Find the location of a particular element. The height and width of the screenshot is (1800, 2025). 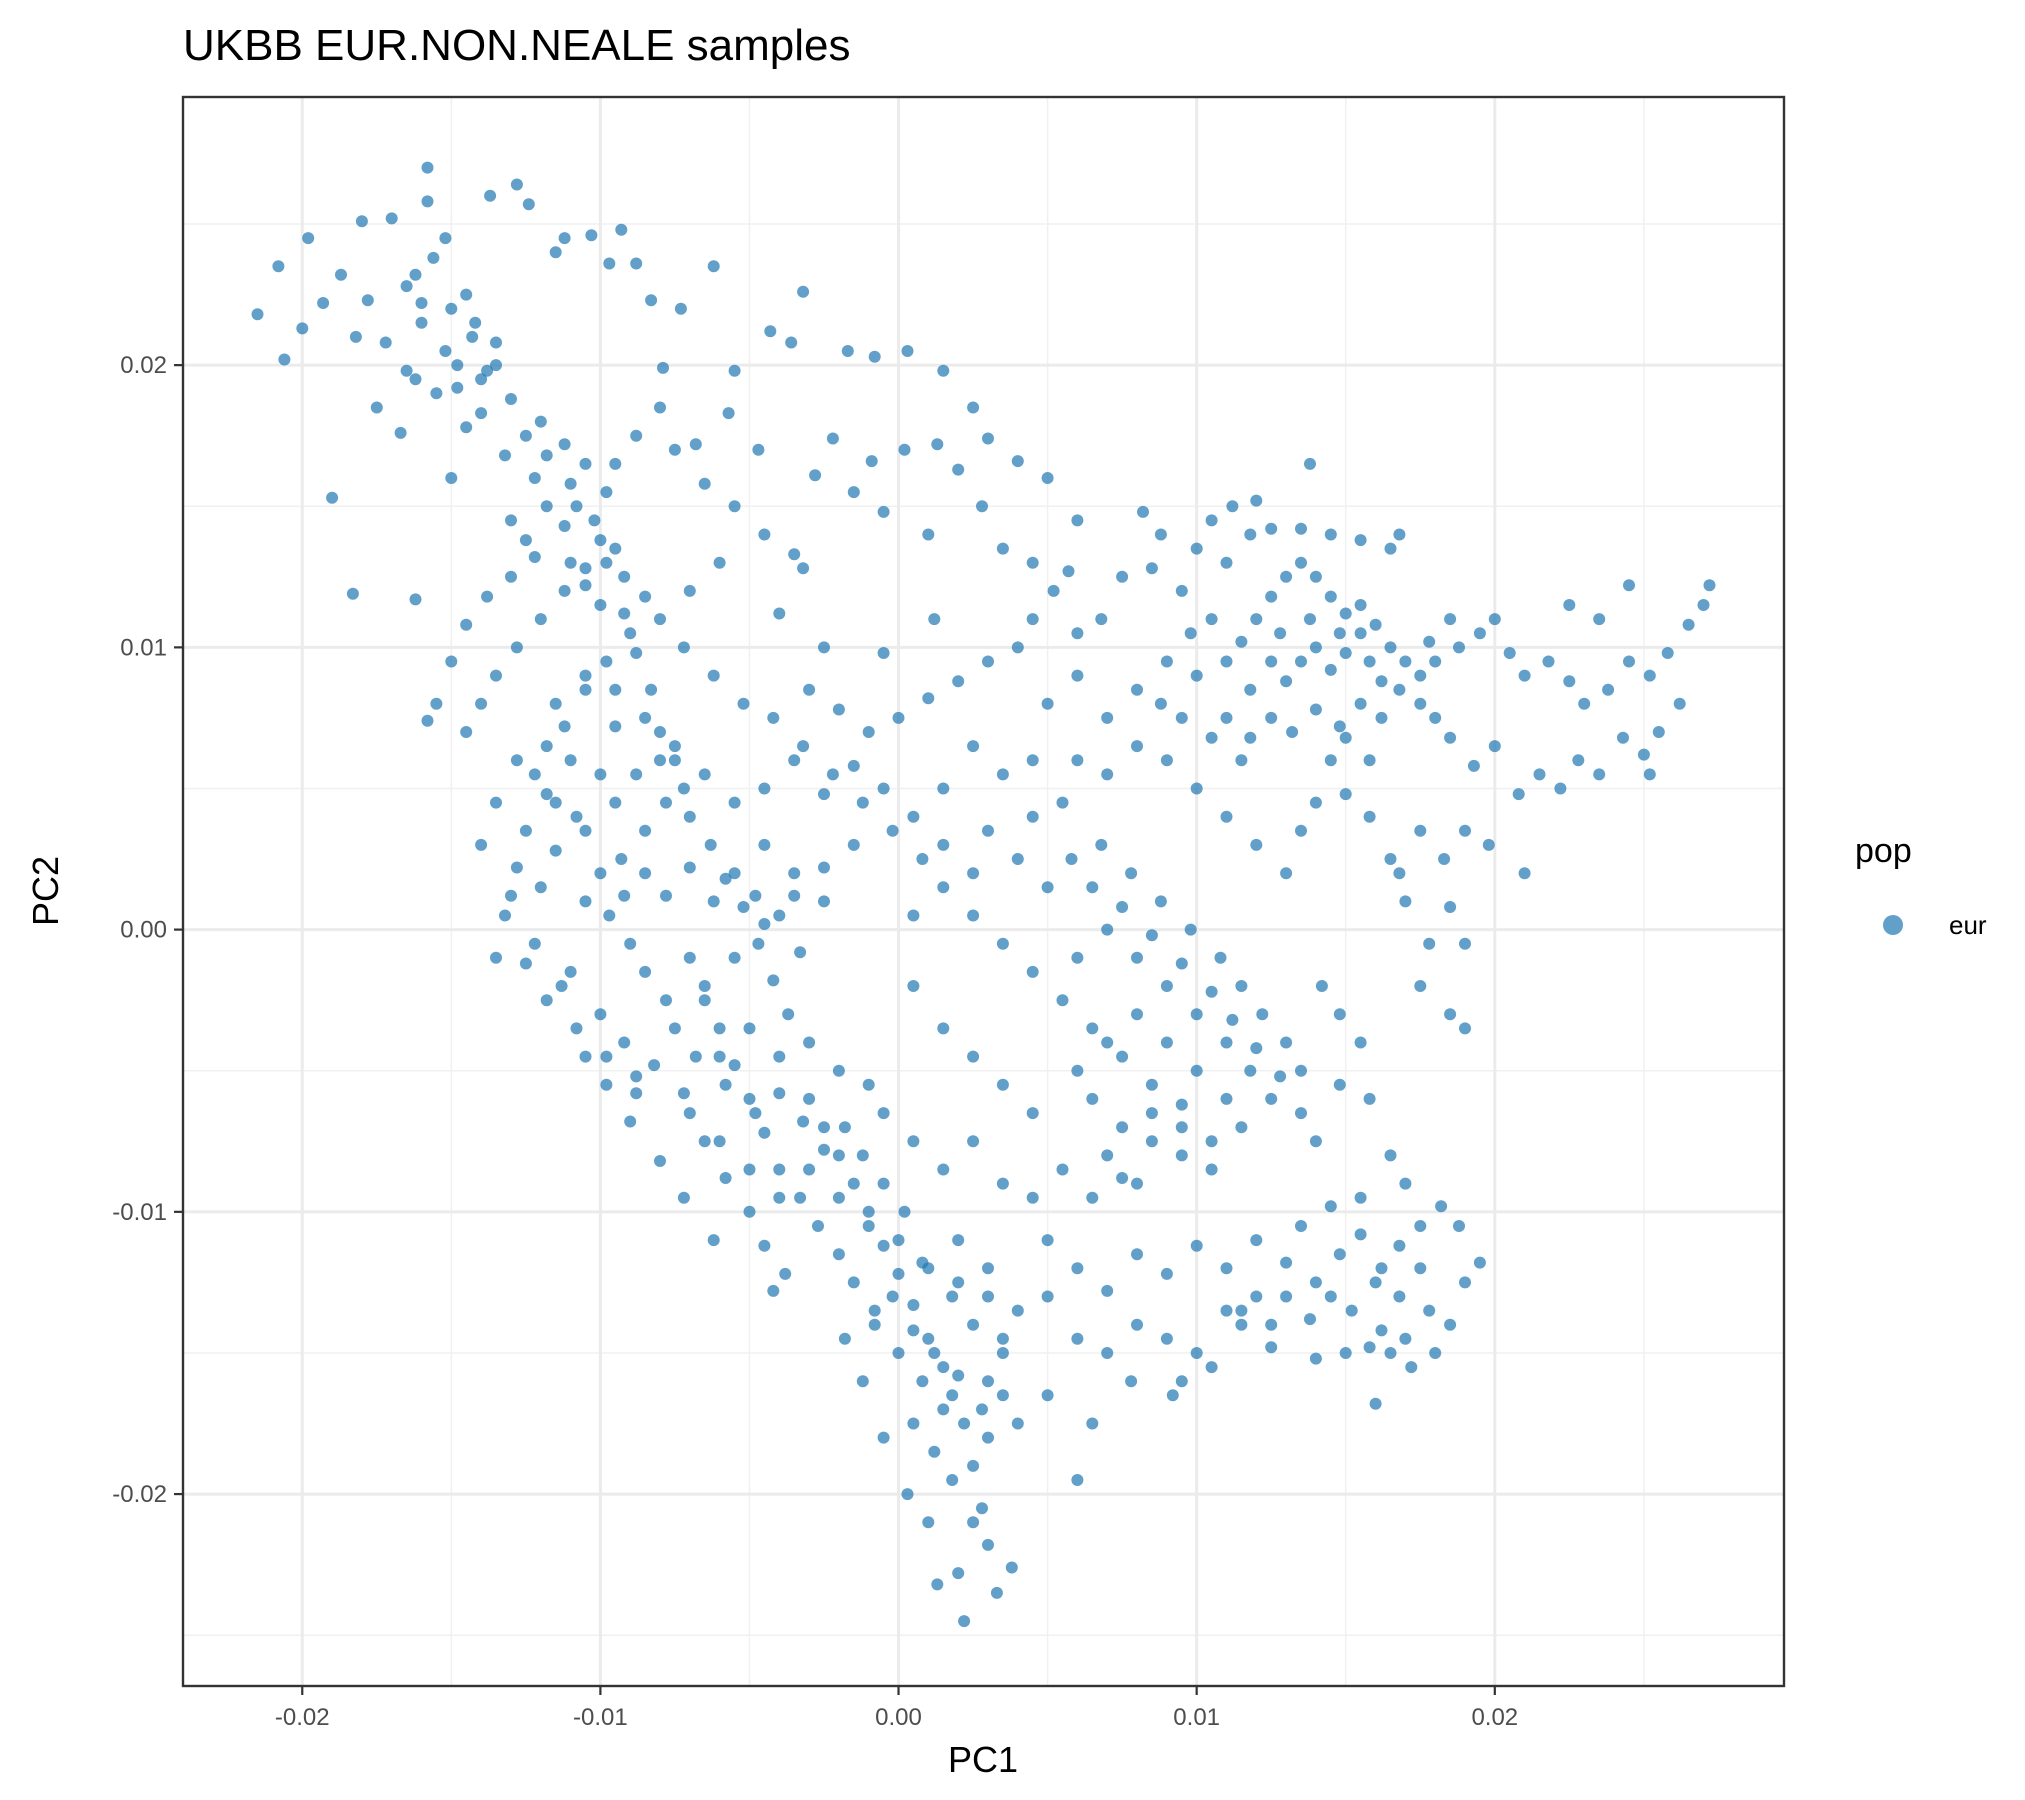

legend-label-eur: eur is located at coordinates (1968, 925).